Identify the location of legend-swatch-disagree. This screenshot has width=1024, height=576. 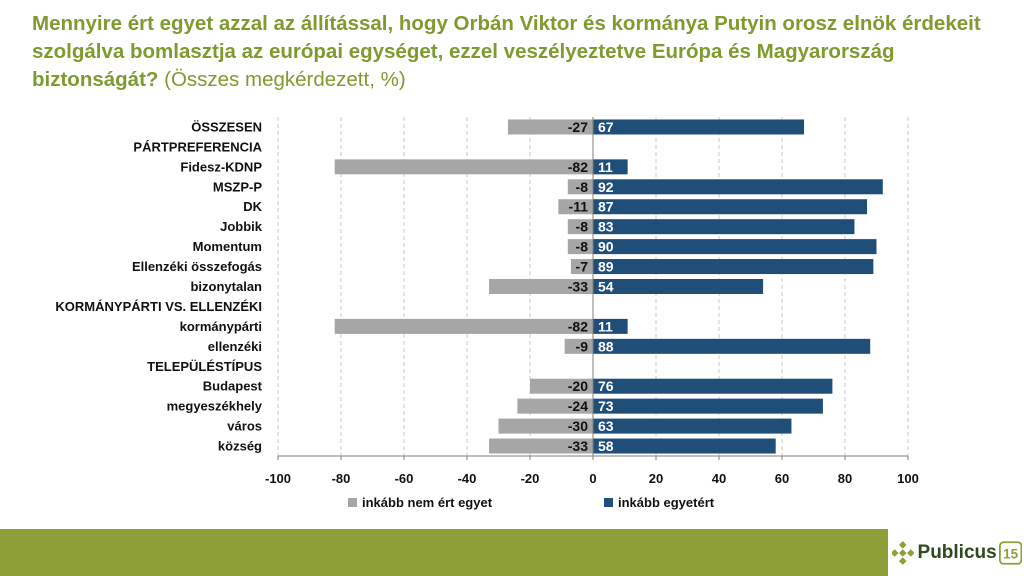
(352, 502).